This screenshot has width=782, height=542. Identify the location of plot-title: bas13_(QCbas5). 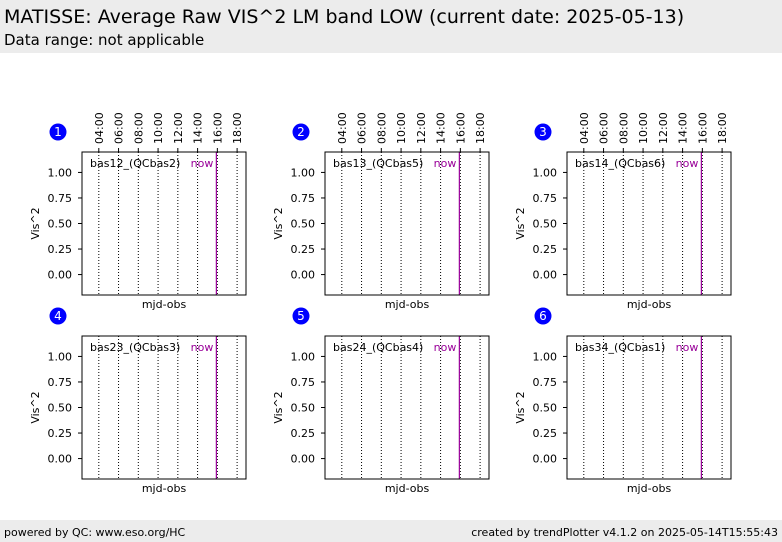
(378, 163).